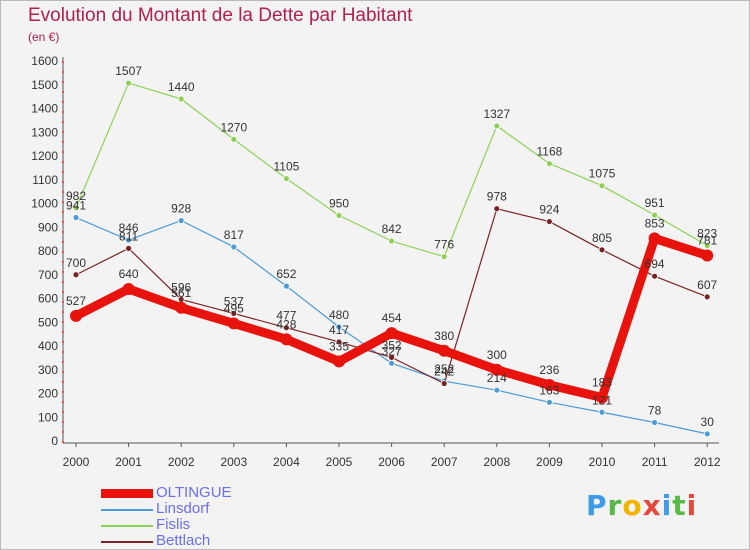 This screenshot has height=550, width=750. Describe the element at coordinates (392, 351) in the screenshot. I see `data-label: 327` at that location.